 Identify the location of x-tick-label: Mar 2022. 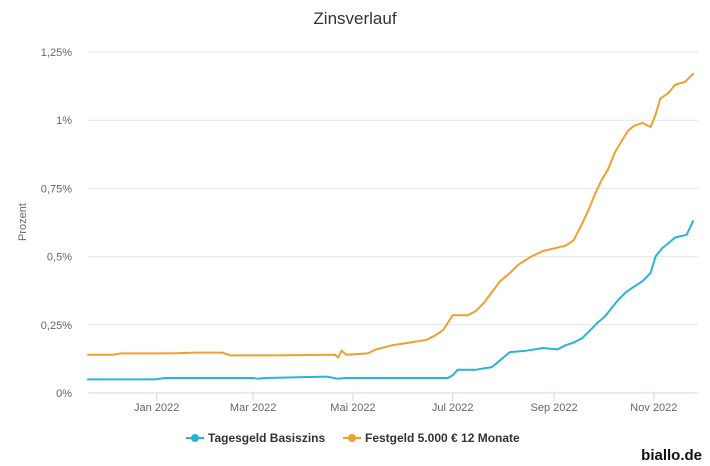
(253, 408).